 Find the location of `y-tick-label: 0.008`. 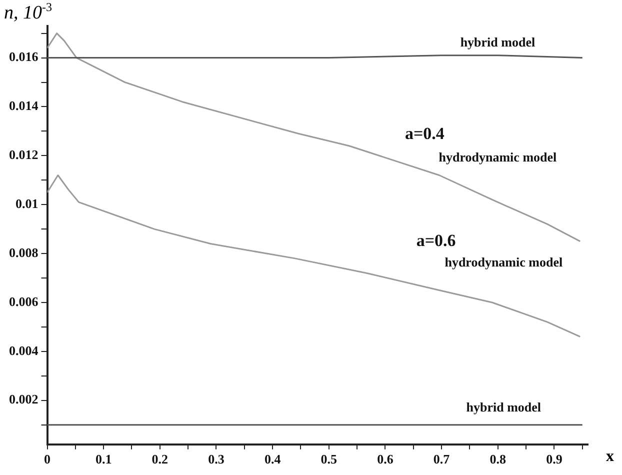

y-tick-label: 0.008 is located at coordinates (24, 252).